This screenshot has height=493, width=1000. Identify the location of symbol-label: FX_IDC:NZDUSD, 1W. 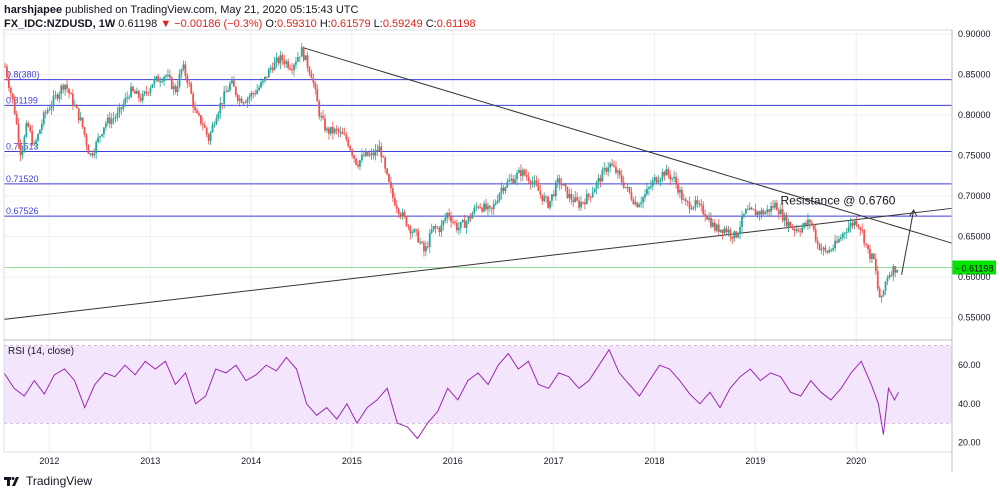
(60, 24).